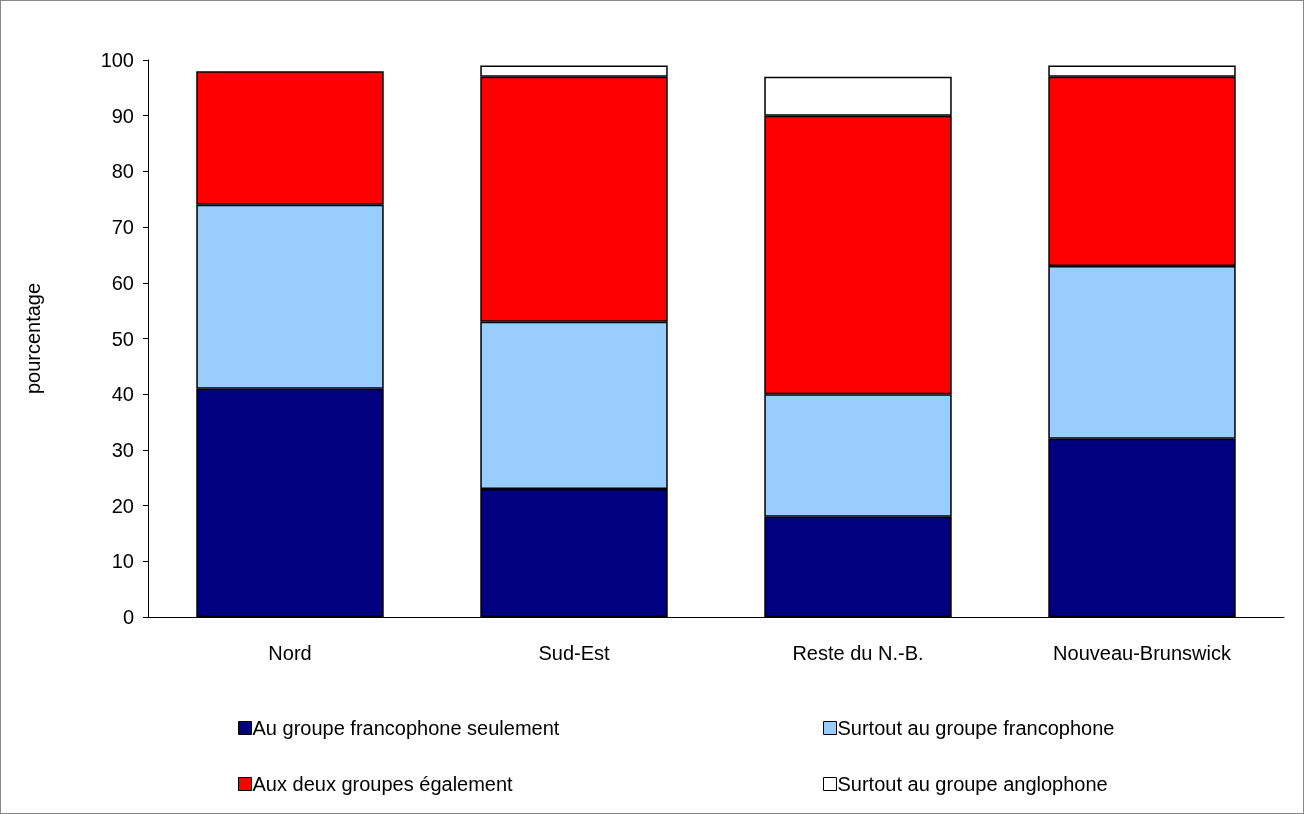 This screenshot has width=1304, height=814. I want to click on y-tick-label: 70, so click(122, 227).